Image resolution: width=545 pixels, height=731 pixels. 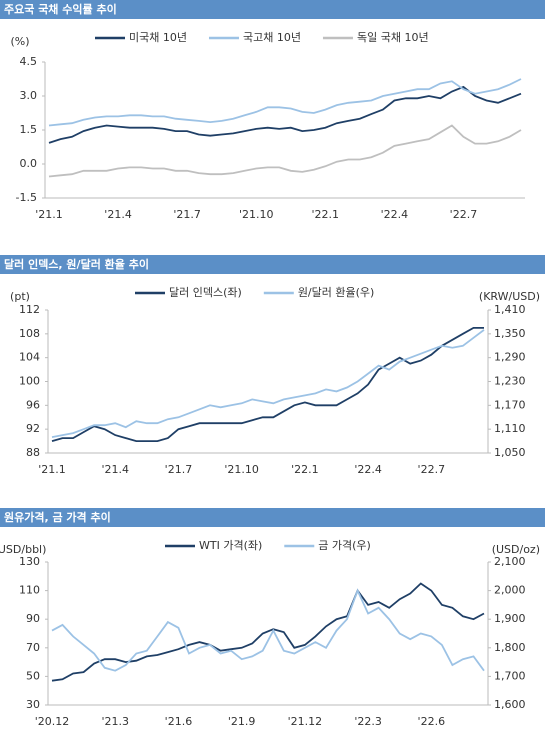 I want to click on x-tick-label: '22.3, so click(x=368, y=721).